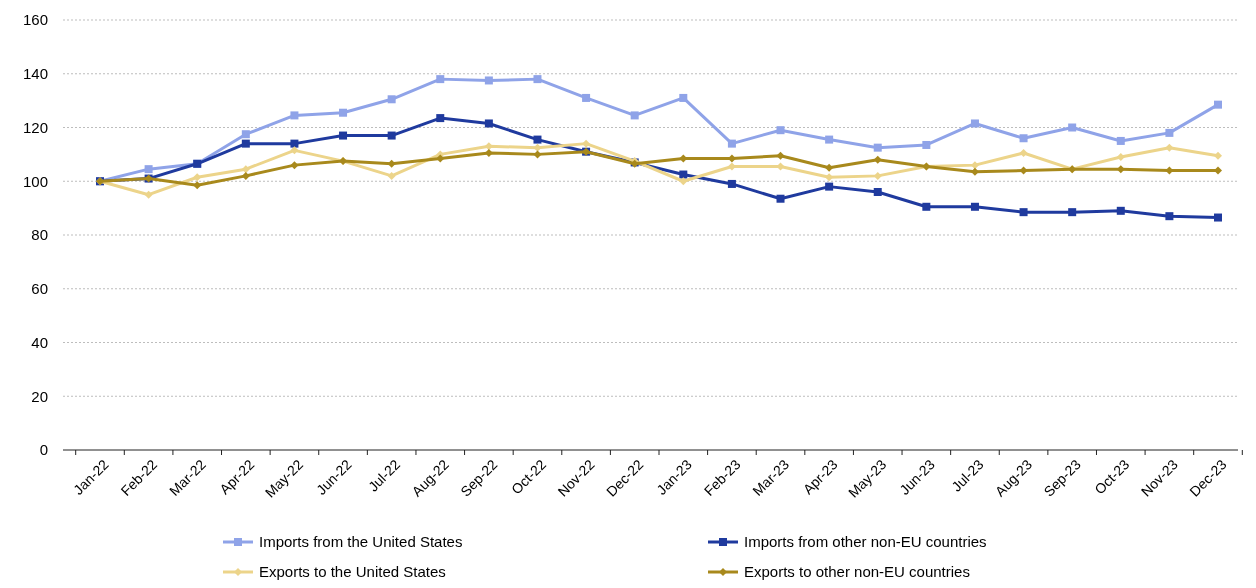 The width and height of the screenshot is (1256, 588). Describe the element at coordinates (35, 73) in the screenshot. I see `y-tick-label: 140` at that location.